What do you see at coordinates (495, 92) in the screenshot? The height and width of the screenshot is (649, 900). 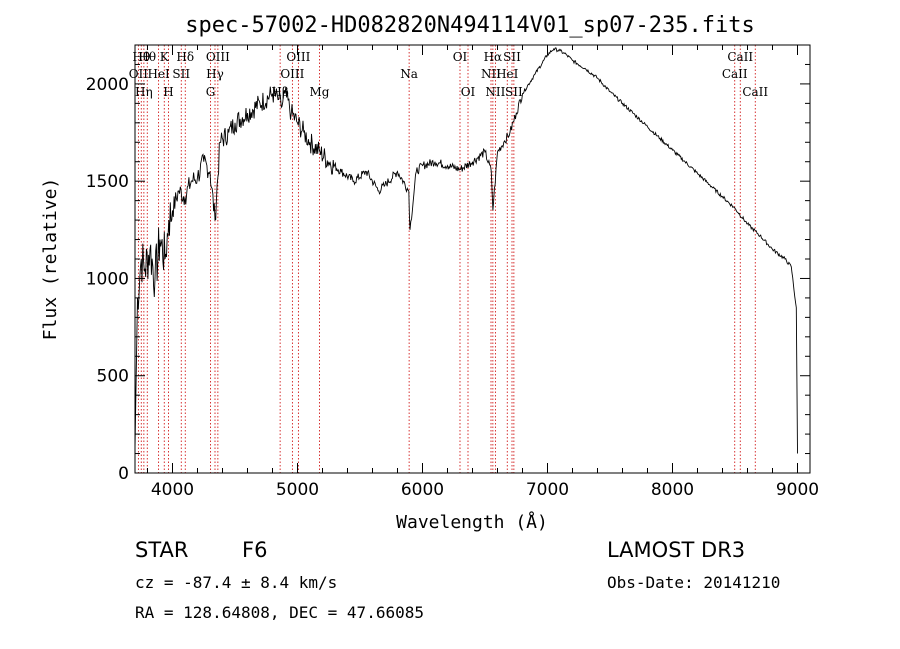 I see `line-label-21: NII` at bounding box center [495, 92].